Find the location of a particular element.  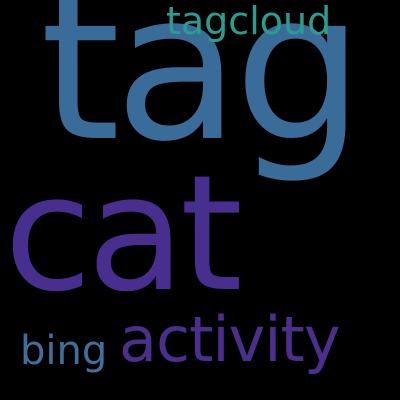

word-tagcloud: tagcloud is located at coordinates (249, 21).